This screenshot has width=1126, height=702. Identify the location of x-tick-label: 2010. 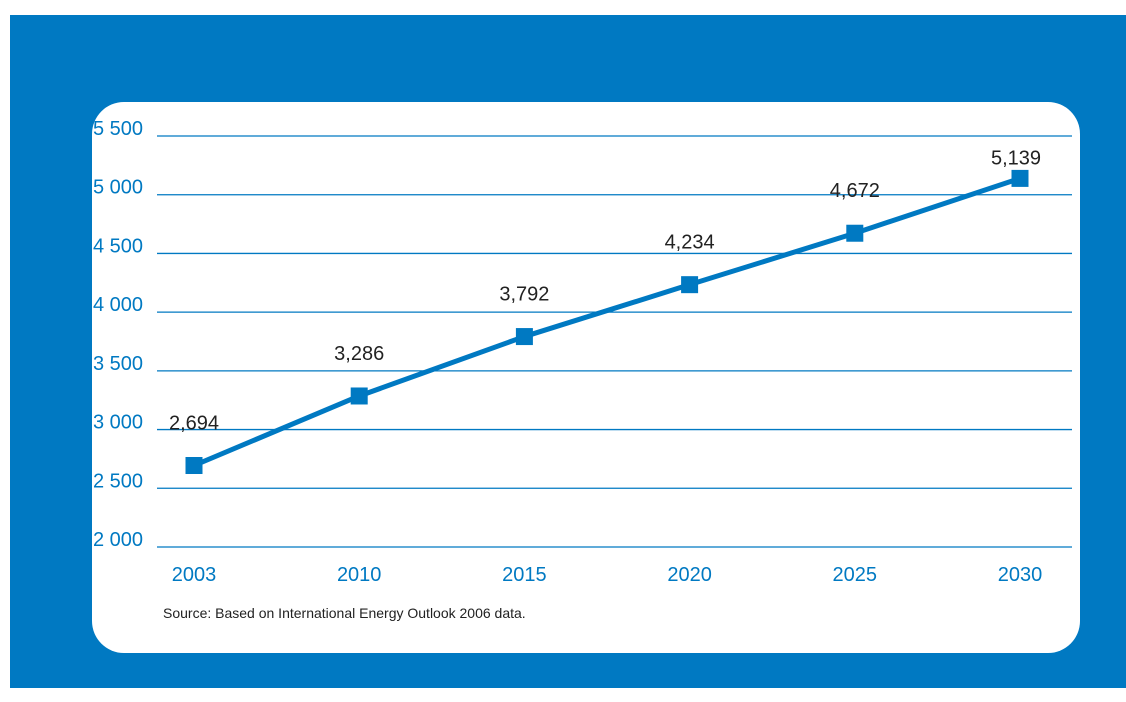
(359, 575).